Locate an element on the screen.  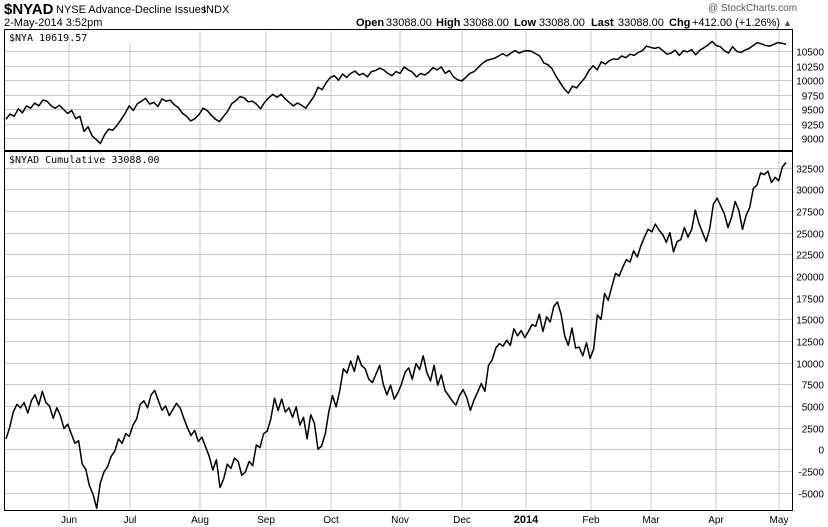
y-tick-label: 25000 is located at coordinates (810, 235).